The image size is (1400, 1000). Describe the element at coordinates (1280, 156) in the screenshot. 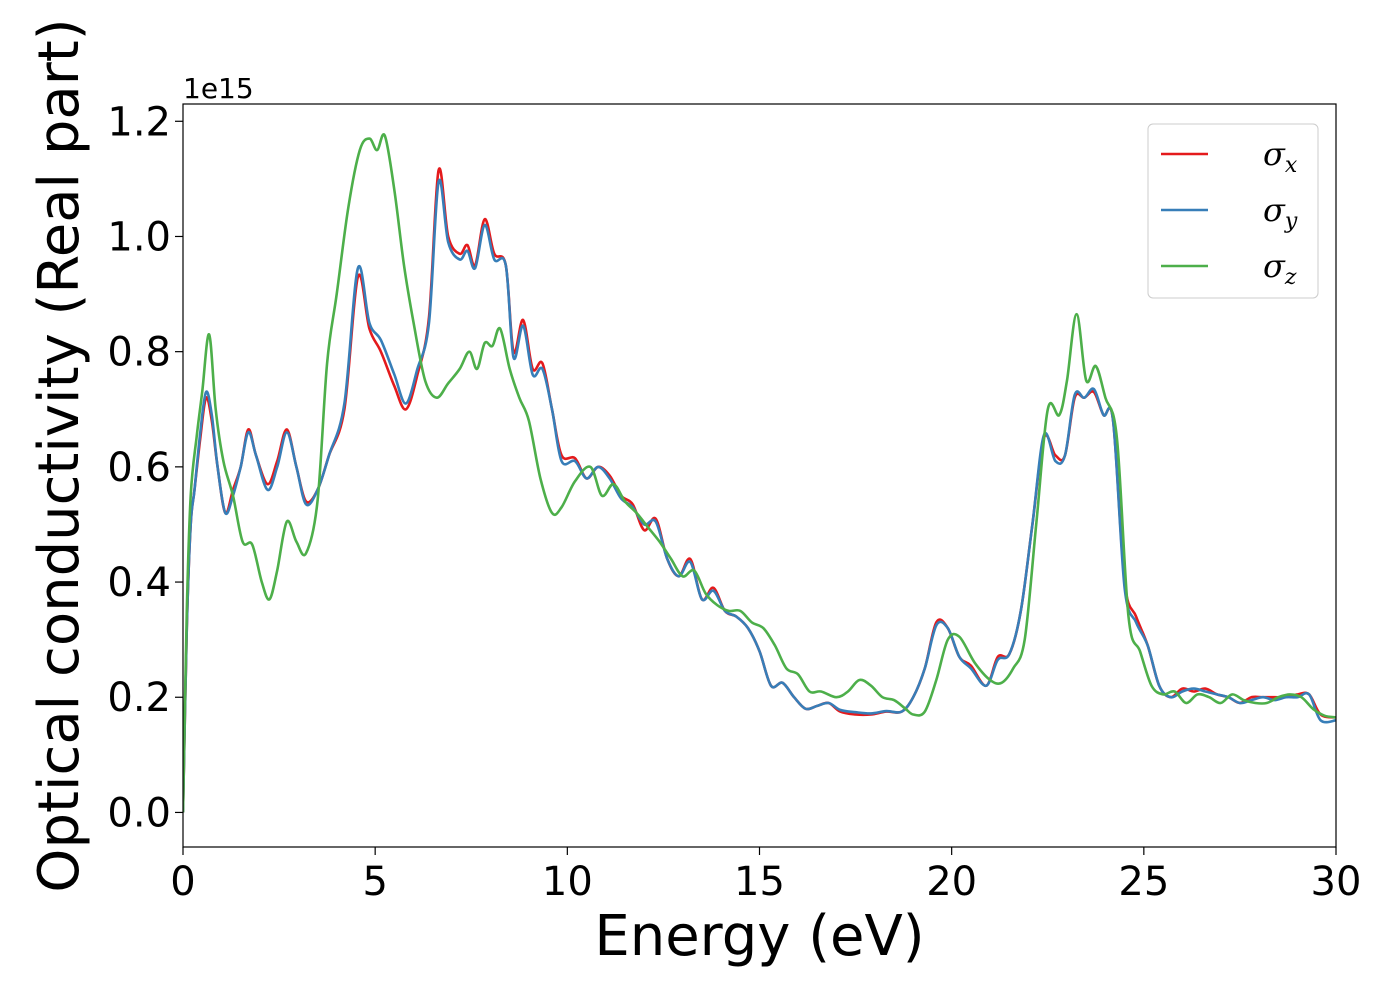

I see `legend-label-x: σx` at that location.